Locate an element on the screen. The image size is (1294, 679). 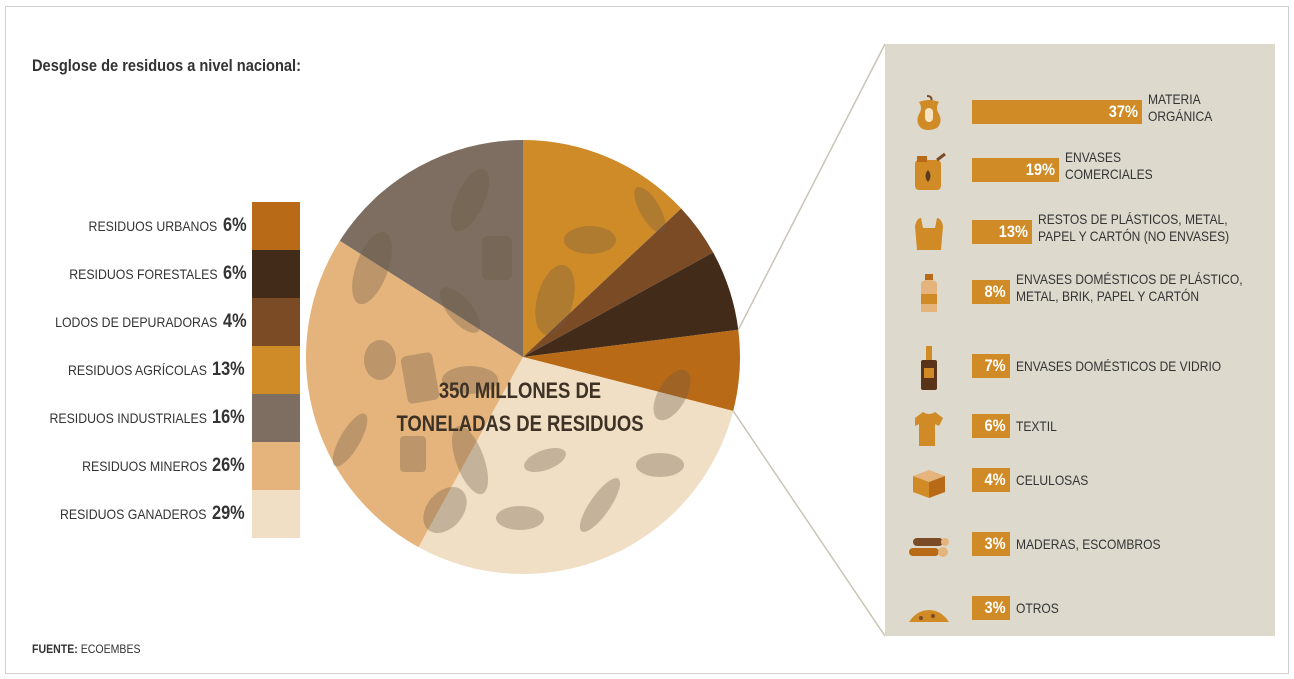
legend-item: RESIDUOS FORESTALES 6% is located at coordinates (135, 274).